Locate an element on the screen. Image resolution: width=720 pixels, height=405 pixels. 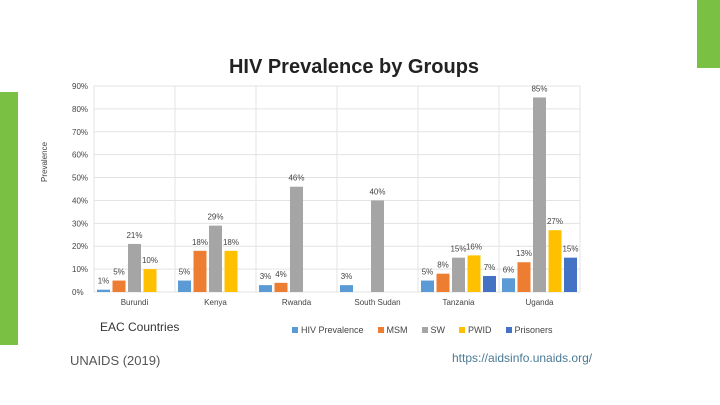
data-label: 8% is located at coordinates (443, 265).